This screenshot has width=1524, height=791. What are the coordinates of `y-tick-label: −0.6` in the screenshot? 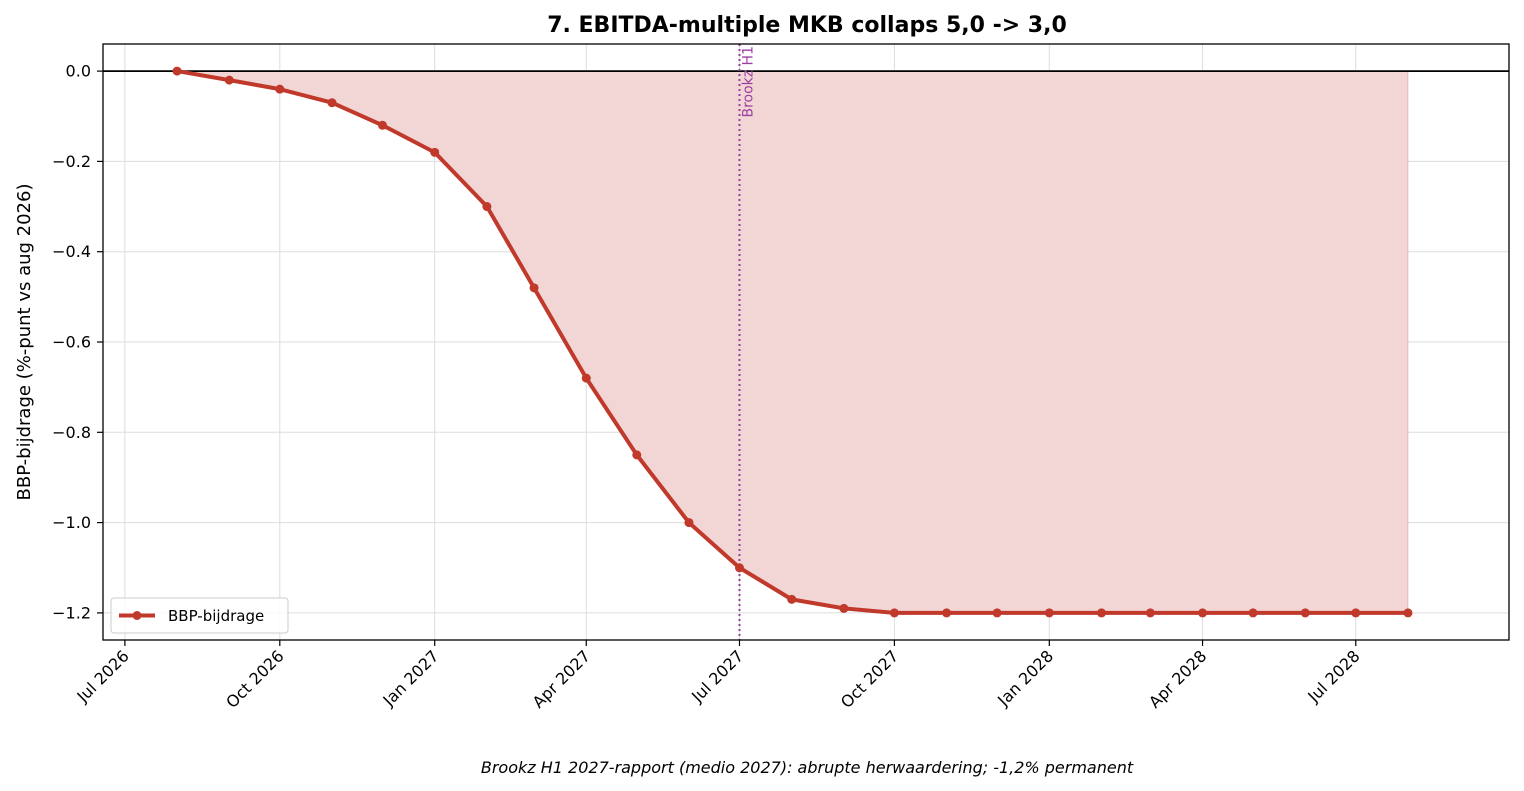 It's located at (71, 342).